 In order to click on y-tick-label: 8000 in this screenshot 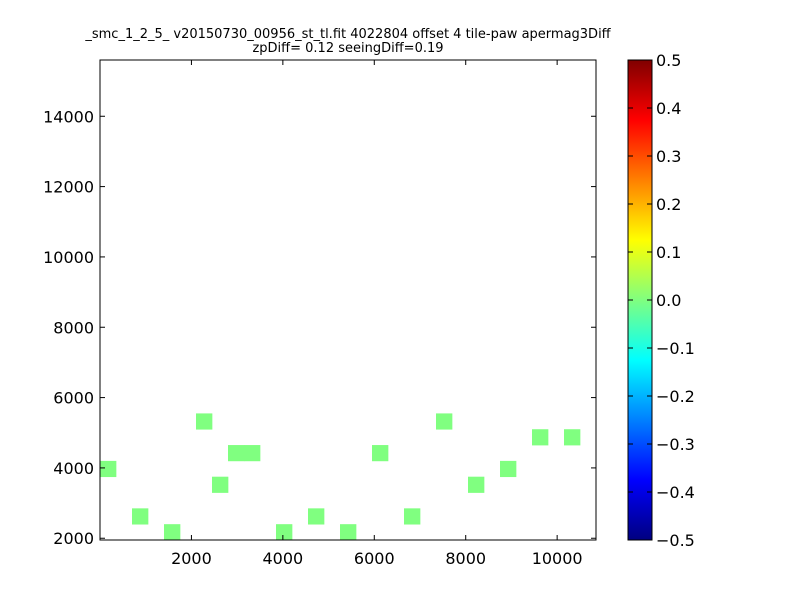, I will do `click(73, 327)`.